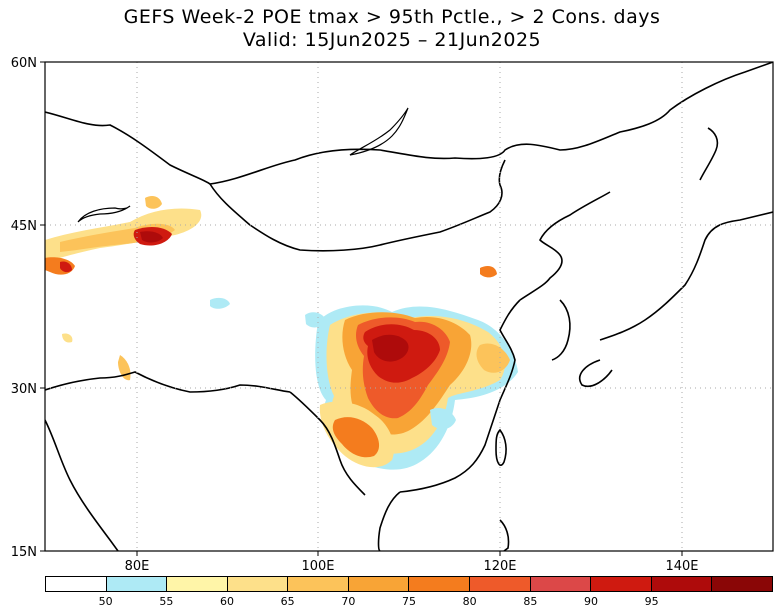 This screenshot has width=784, height=615. I want to click on colorbar-tick-label: 50, so click(105, 601).